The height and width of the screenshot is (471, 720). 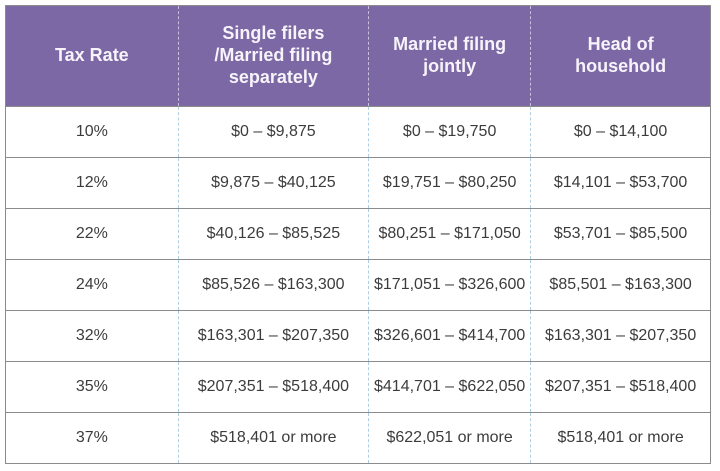 I want to click on column-header-label: Single filers /Married filing separately, so click(x=273, y=55).